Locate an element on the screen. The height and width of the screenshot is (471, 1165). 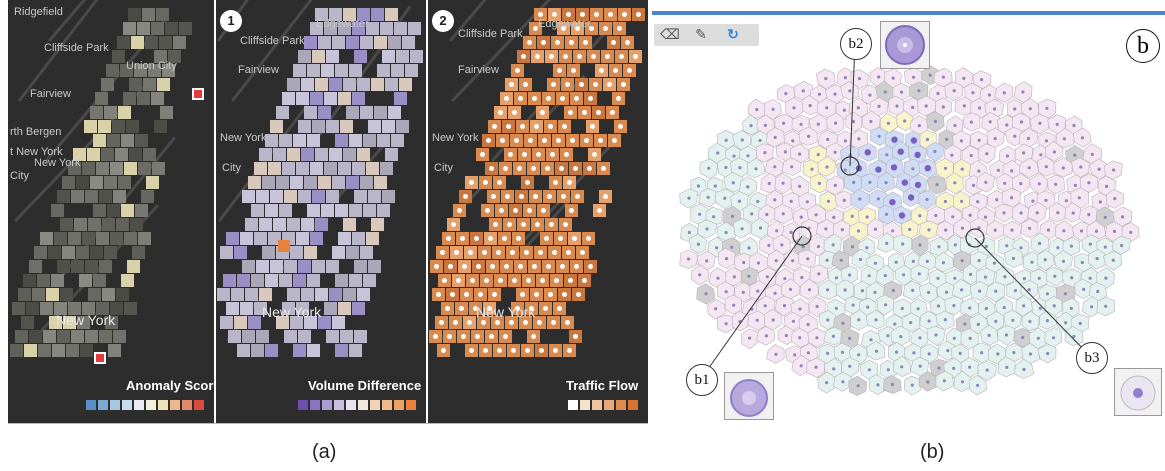
callout-b2: b2 is located at coordinates (856, 44).